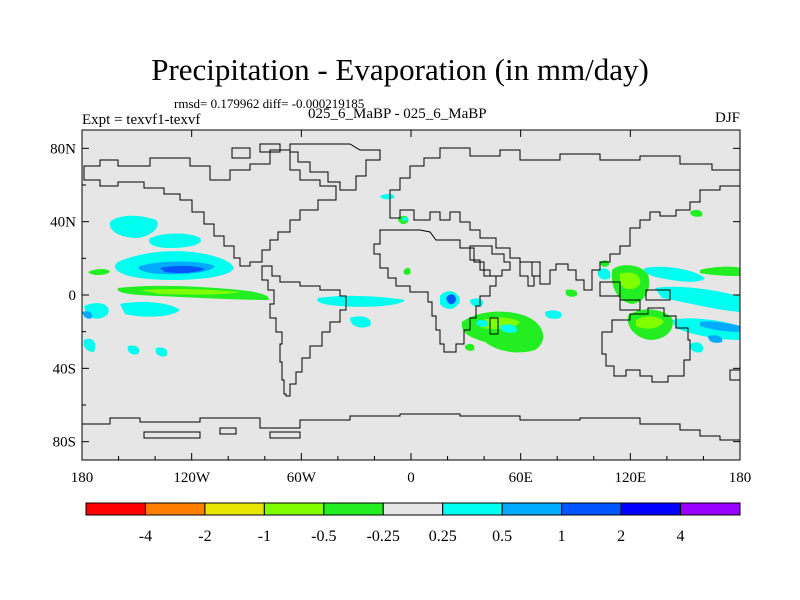  Describe the element at coordinates (335, 167) in the screenshot. I see `coast-greenland` at that location.